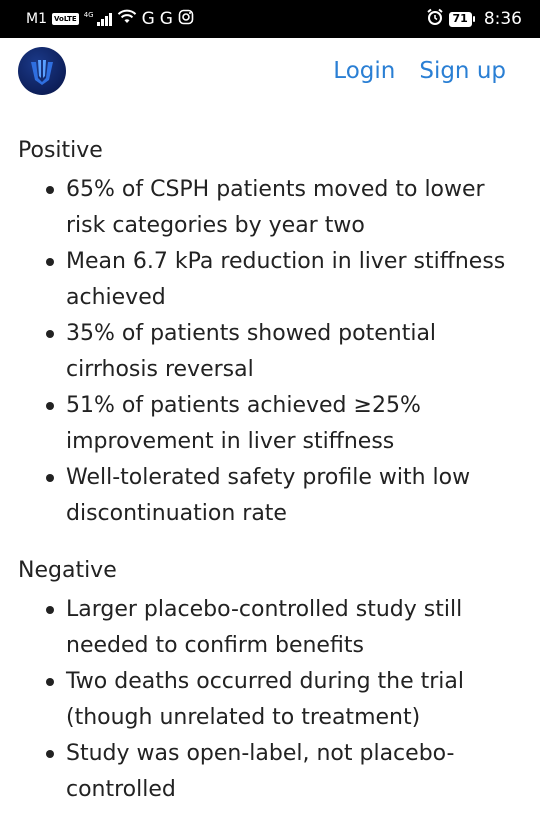  I want to click on status-left: M1 VoLTE 4G G G, so click(110, 19).